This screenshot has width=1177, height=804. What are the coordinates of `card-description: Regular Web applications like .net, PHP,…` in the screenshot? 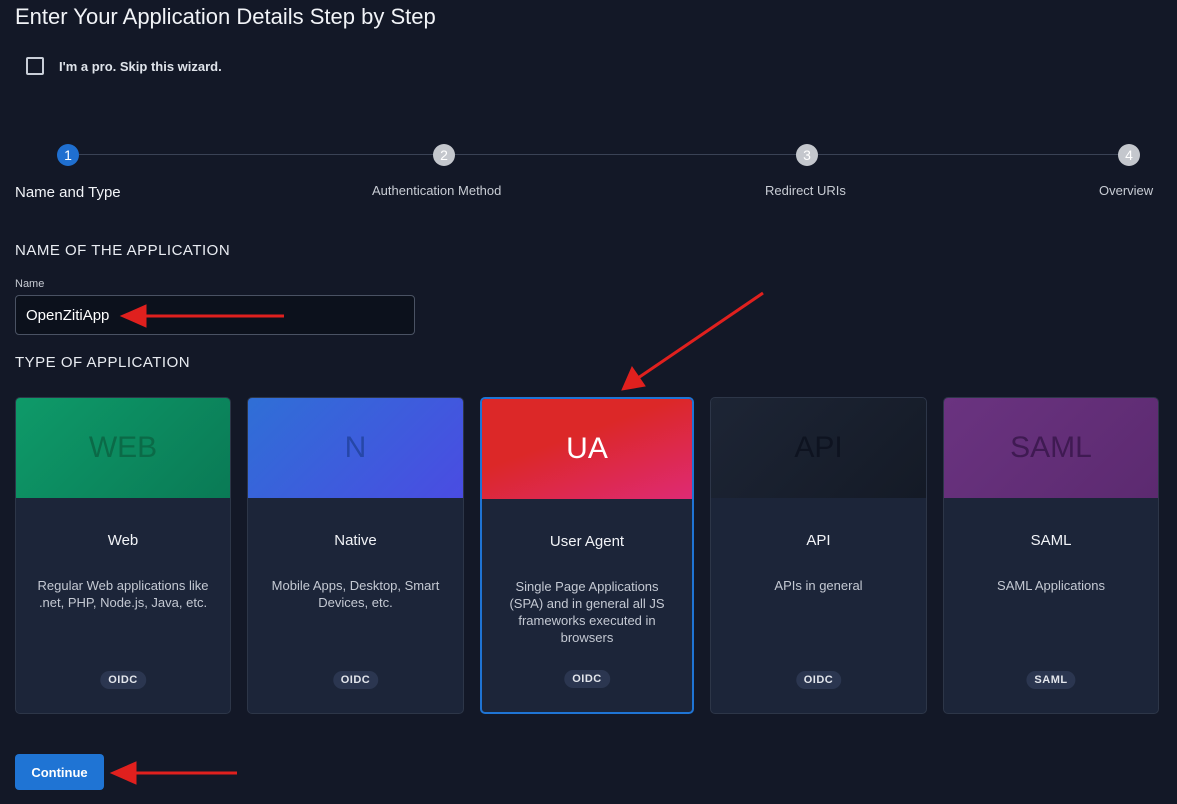 It's located at (123, 594).